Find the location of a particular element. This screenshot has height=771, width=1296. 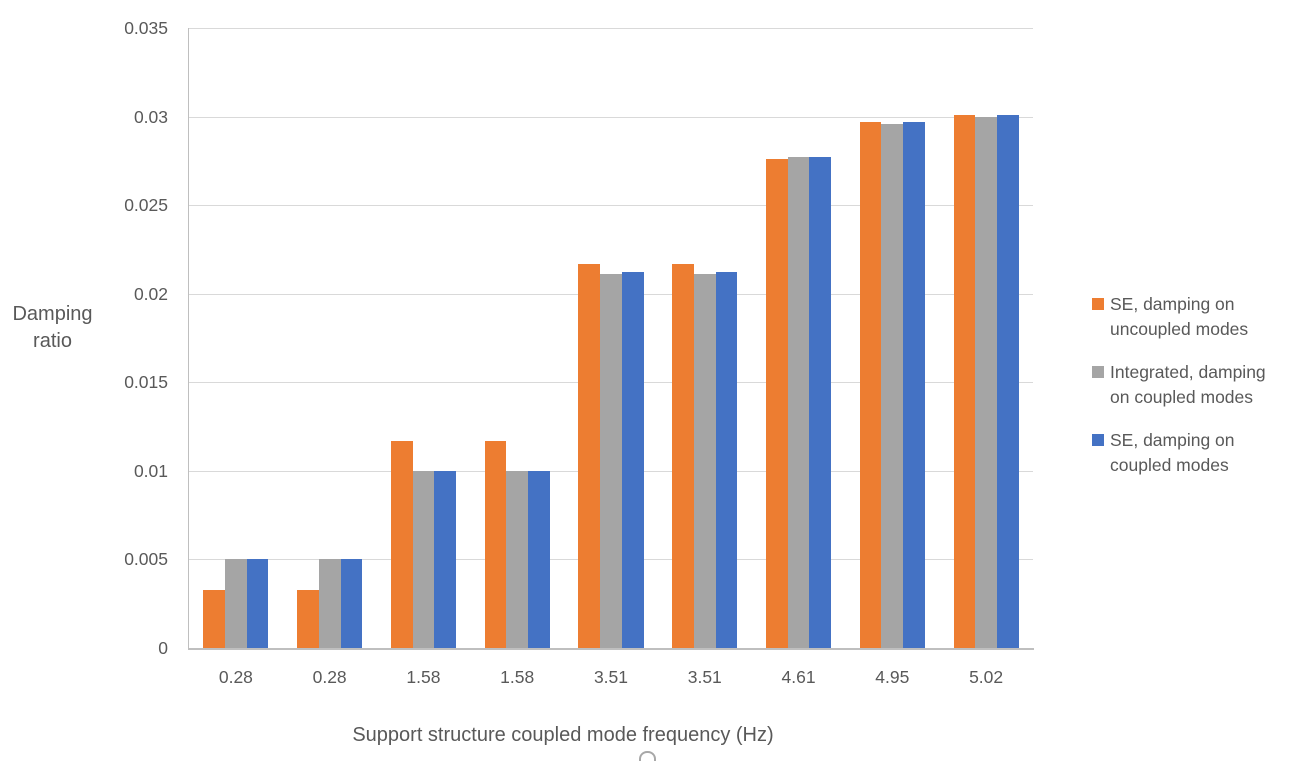

clipped-text-artifact is located at coordinates (647, 756).